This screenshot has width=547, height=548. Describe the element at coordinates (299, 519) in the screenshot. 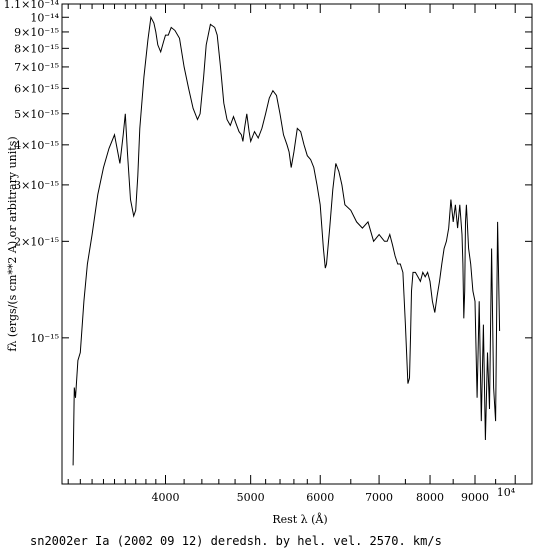

I see `x-axis-label: Rest λ (Å)` at that location.